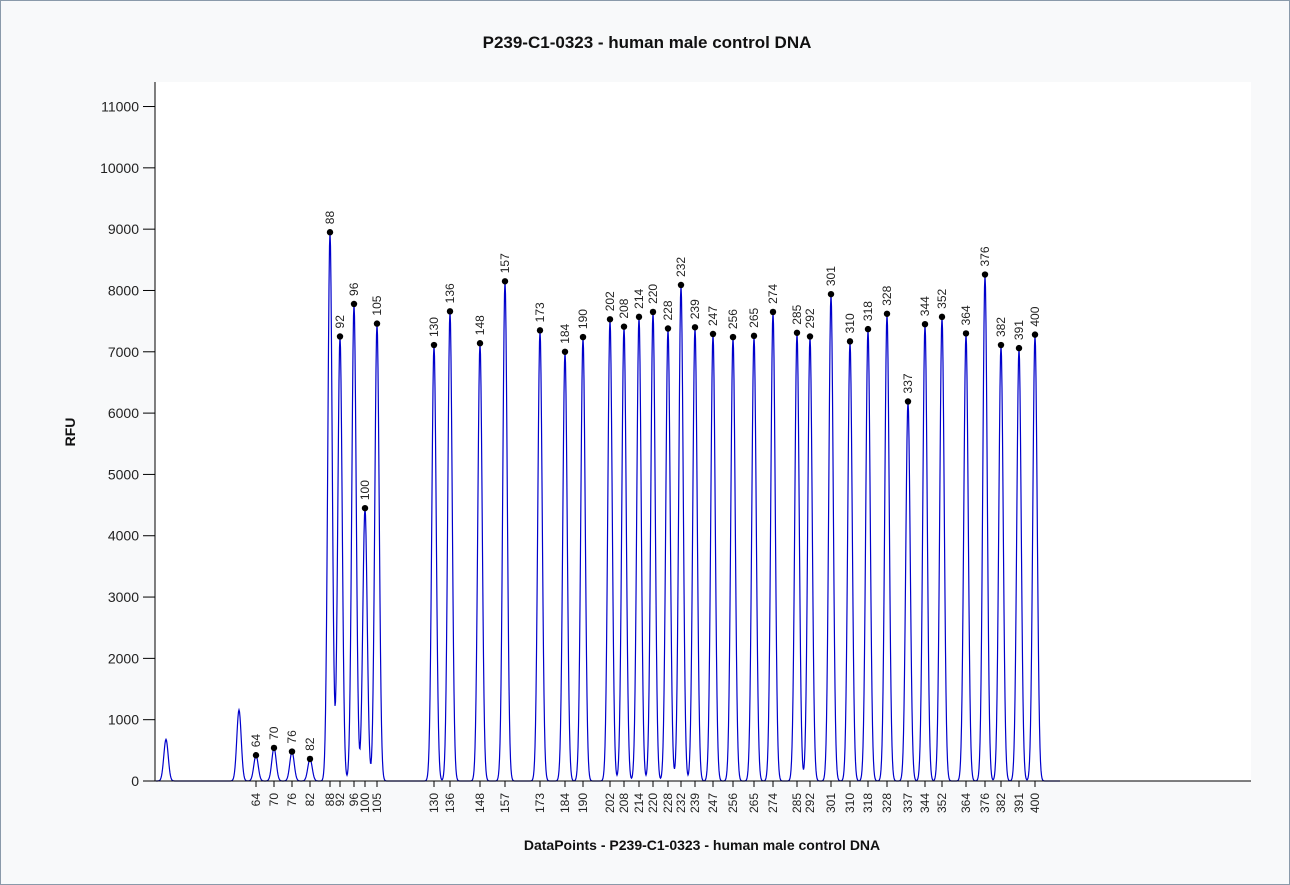 This screenshot has width=1290, height=885. Describe the element at coordinates (480, 803) in the screenshot. I see `x-tick-label: 148` at that location.